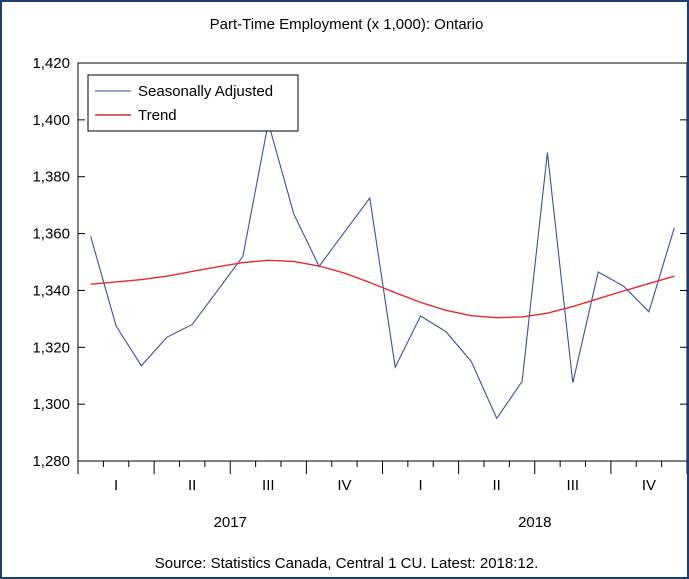  I want to click on y-tick-label: 1,280, so click(51, 461).